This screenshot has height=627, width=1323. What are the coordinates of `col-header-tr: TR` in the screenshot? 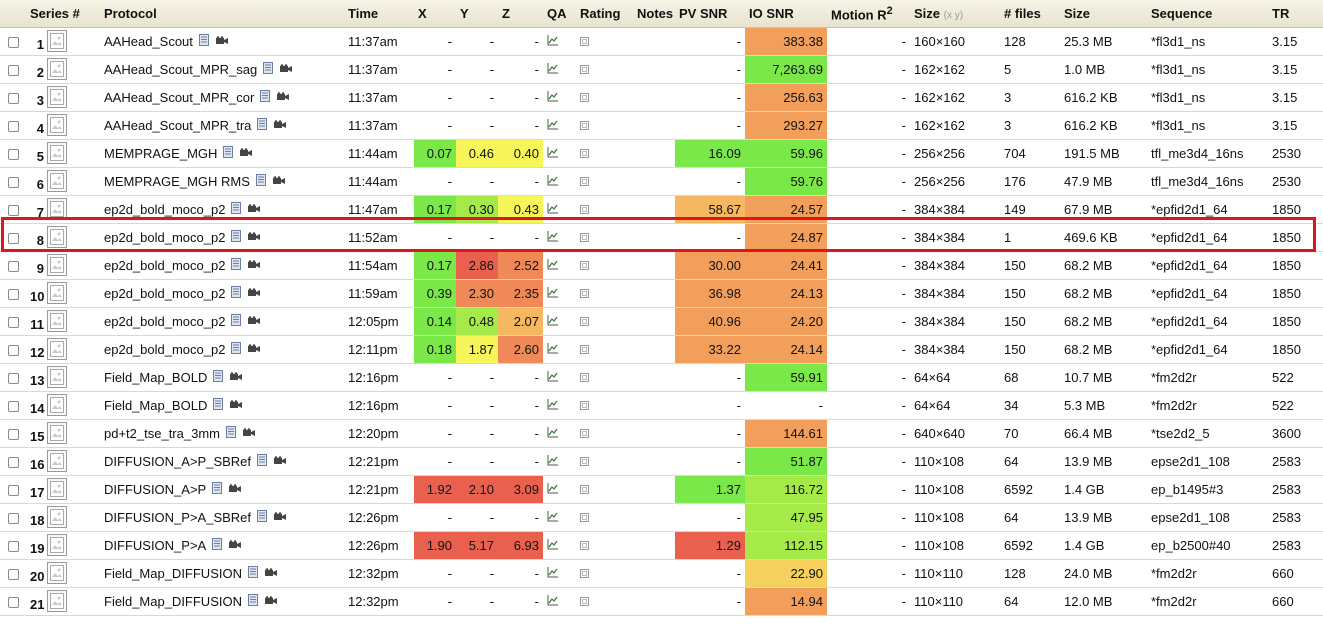 It's located at (1295, 14).